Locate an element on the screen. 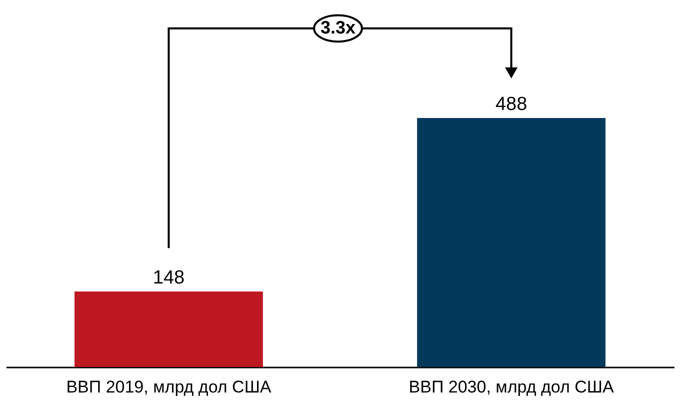  data-label: 148 is located at coordinates (168, 277).